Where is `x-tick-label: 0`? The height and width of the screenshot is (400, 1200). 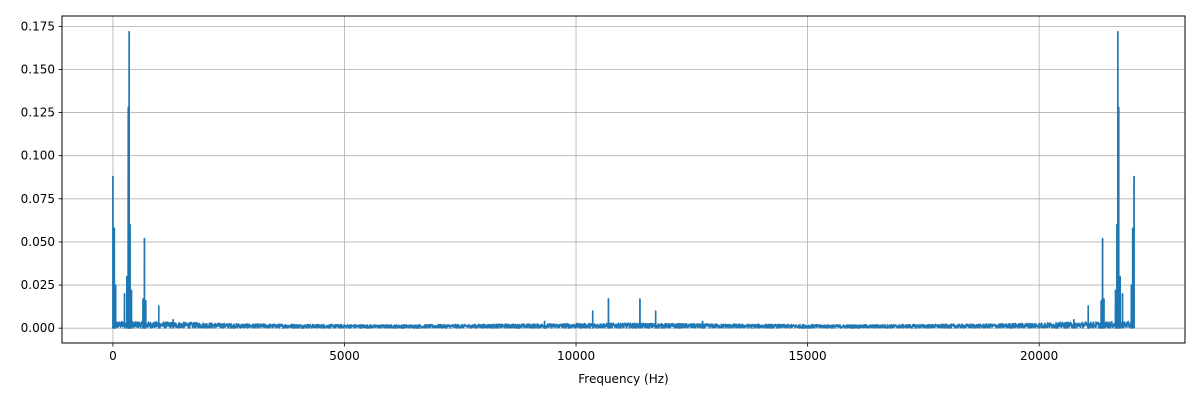 x-tick-label: 0 is located at coordinates (113, 356).